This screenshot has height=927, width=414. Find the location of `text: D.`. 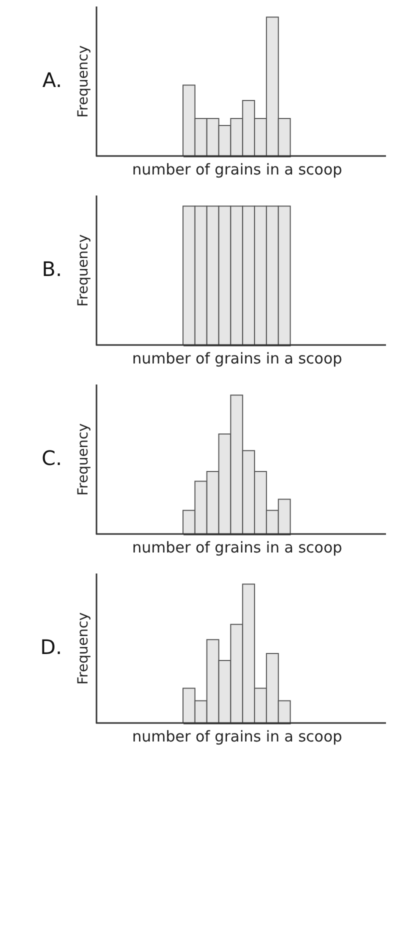

text: D. is located at coordinates (51, 647).